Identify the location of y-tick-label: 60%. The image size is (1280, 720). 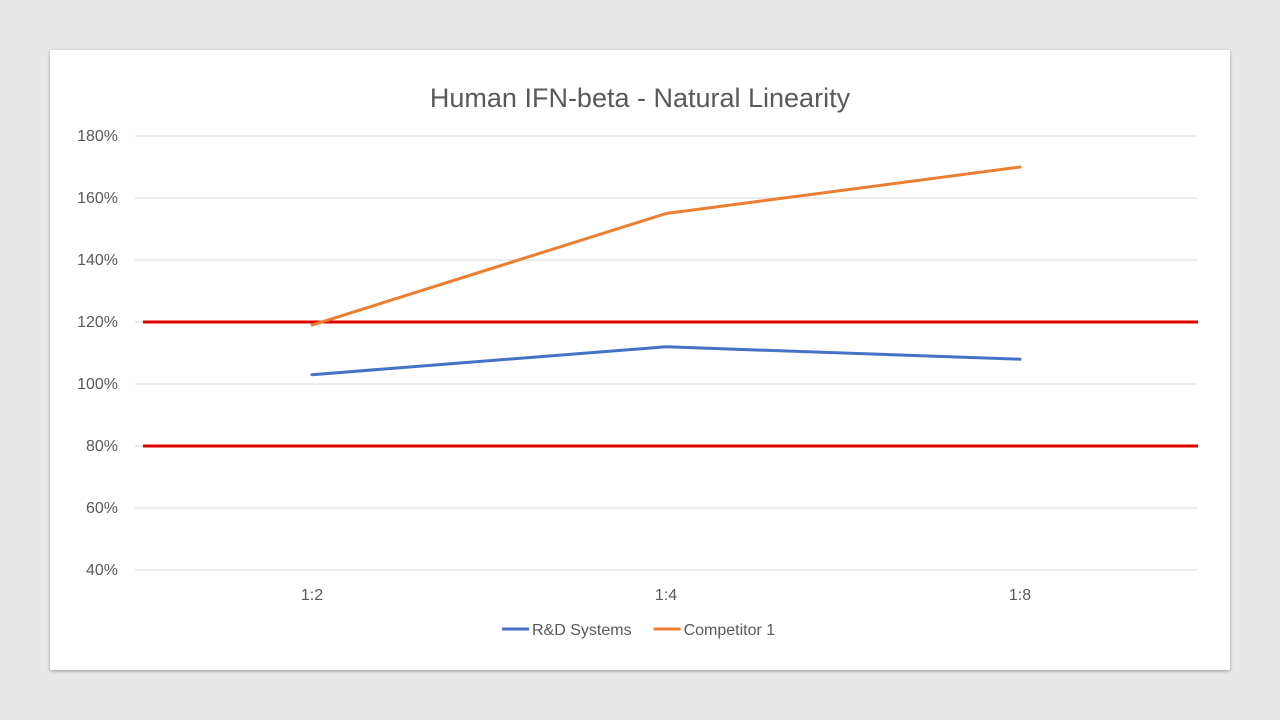
(102, 508).